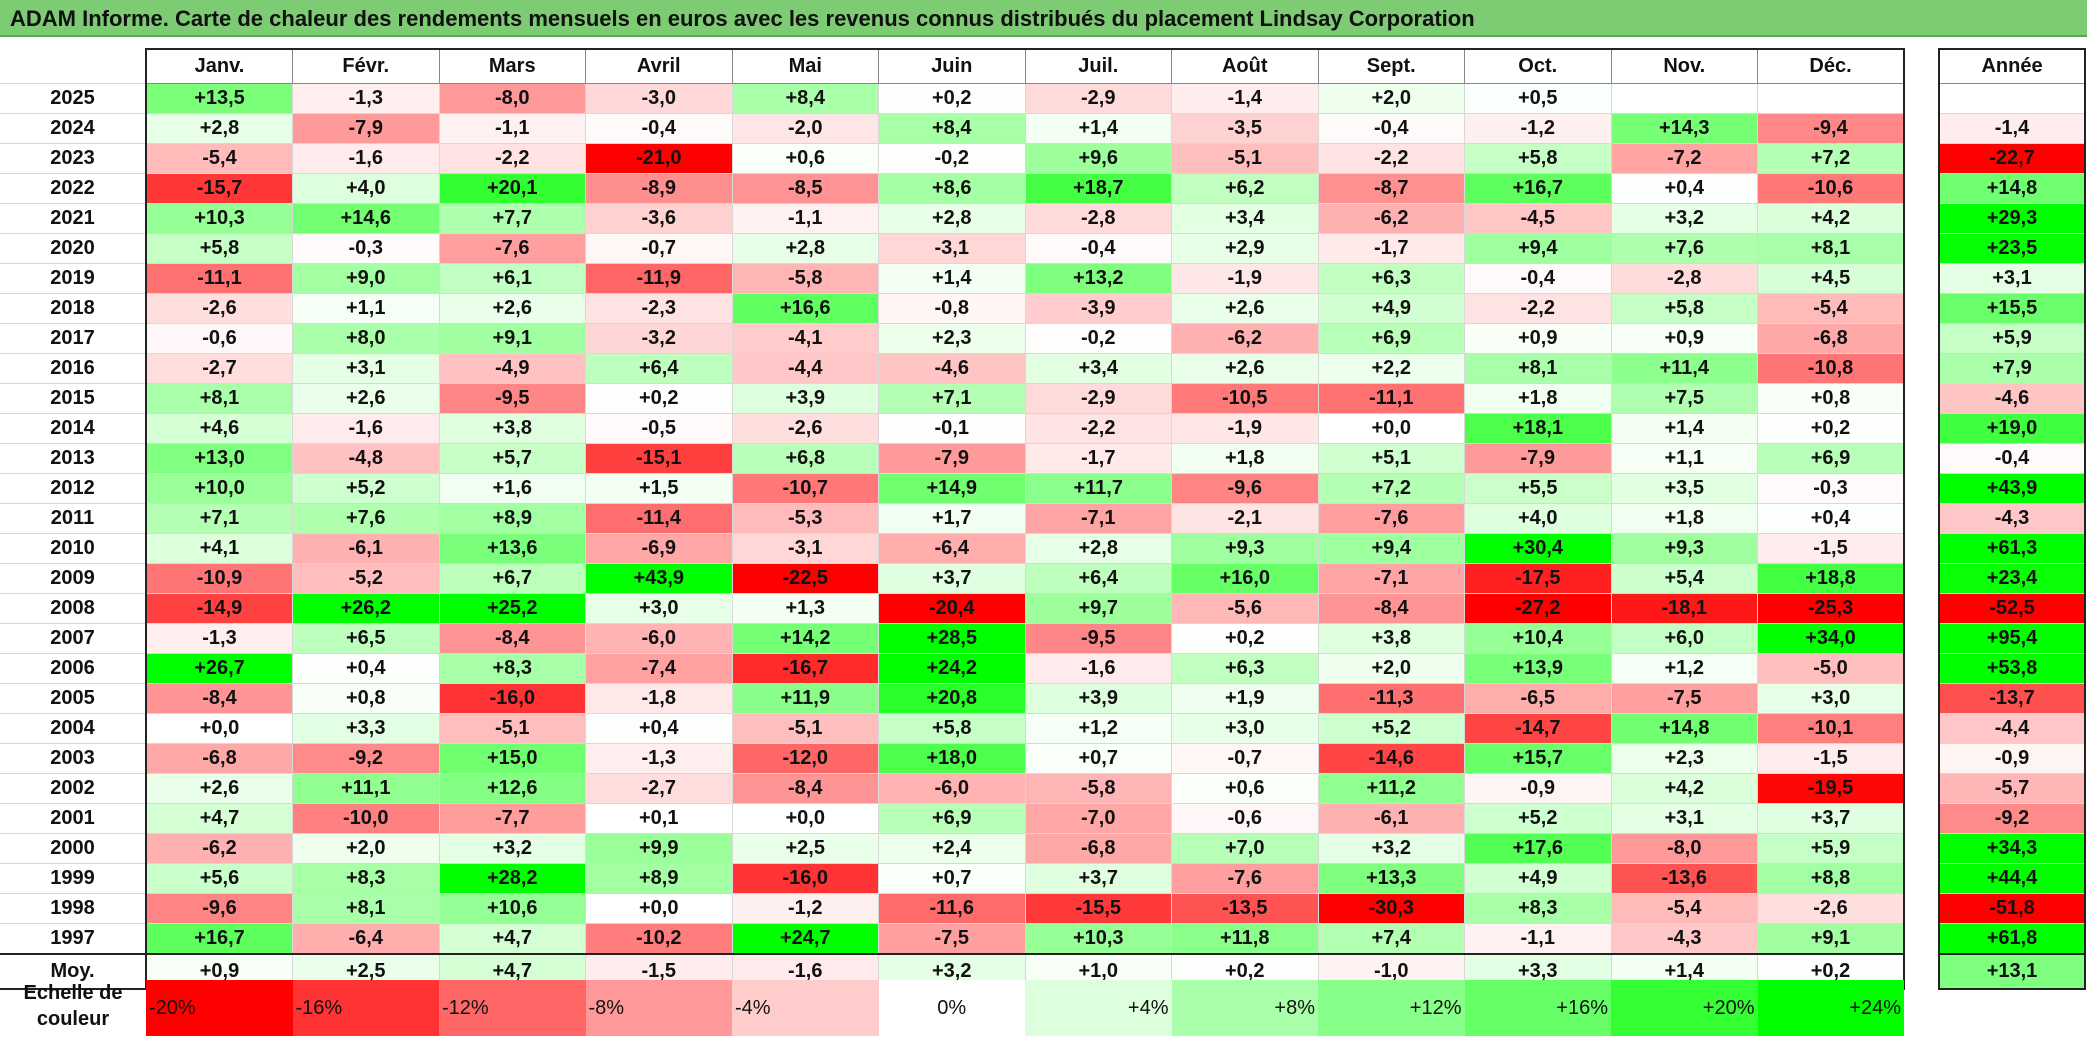 The height and width of the screenshot is (1037, 2087). What do you see at coordinates (73, 638) in the screenshot?
I see `year-label: 2007` at bounding box center [73, 638].